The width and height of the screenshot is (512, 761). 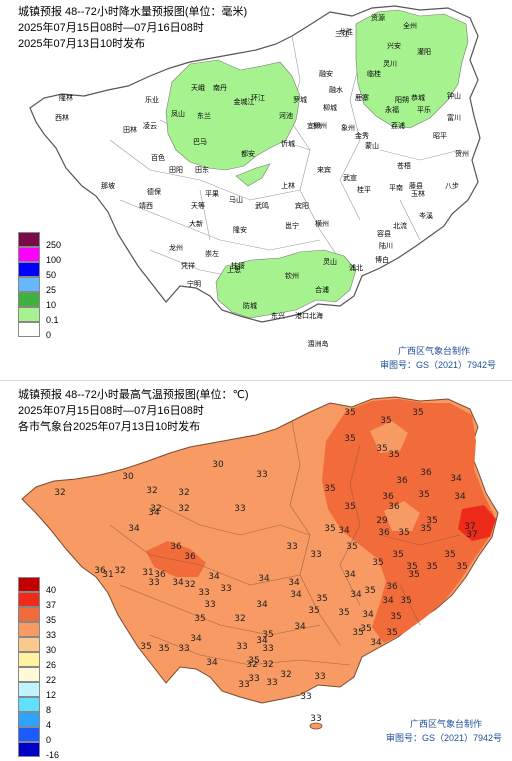 What do you see at coordinates (384, 233) in the screenshot?
I see `rain-city-label: 容县` at bounding box center [384, 233].